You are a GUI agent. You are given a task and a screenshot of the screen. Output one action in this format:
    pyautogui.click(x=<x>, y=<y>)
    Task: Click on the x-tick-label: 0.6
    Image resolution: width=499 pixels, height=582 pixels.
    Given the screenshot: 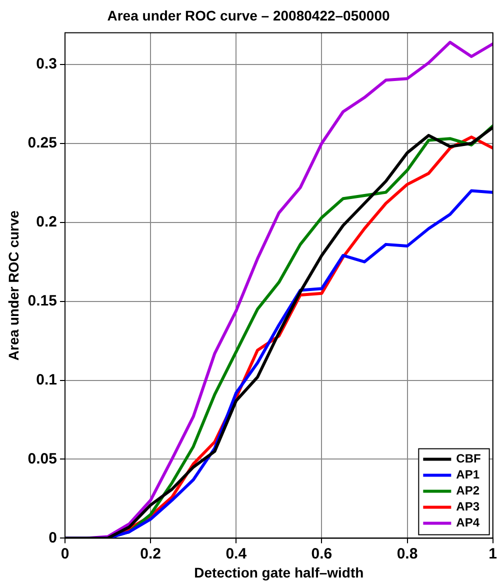 What is the action you would take?
    pyautogui.click(x=321, y=553)
    